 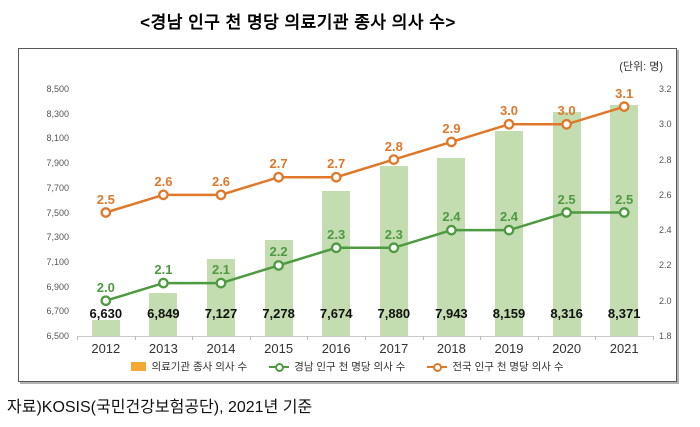 What do you see at coordinates (665, 194) in the screenshot?
I see `right-axis-tick: 2.6` at bounding box center [665, 194].